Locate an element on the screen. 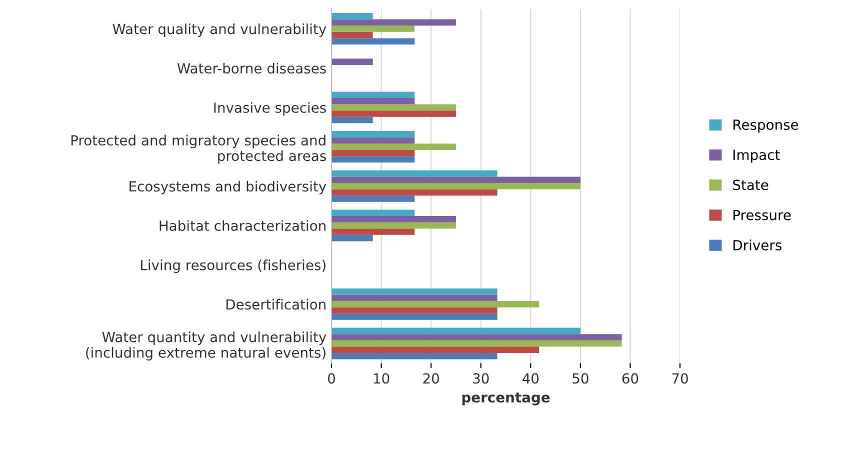 The height and width of the screenshot is (454, 850). y-tick-label: Water-borne diseases is located at coordinates (251, 68).